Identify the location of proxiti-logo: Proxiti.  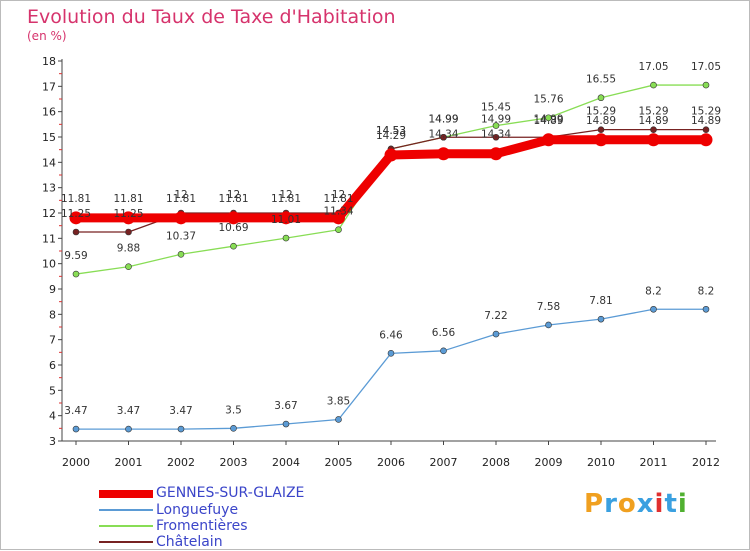
(636, 504).